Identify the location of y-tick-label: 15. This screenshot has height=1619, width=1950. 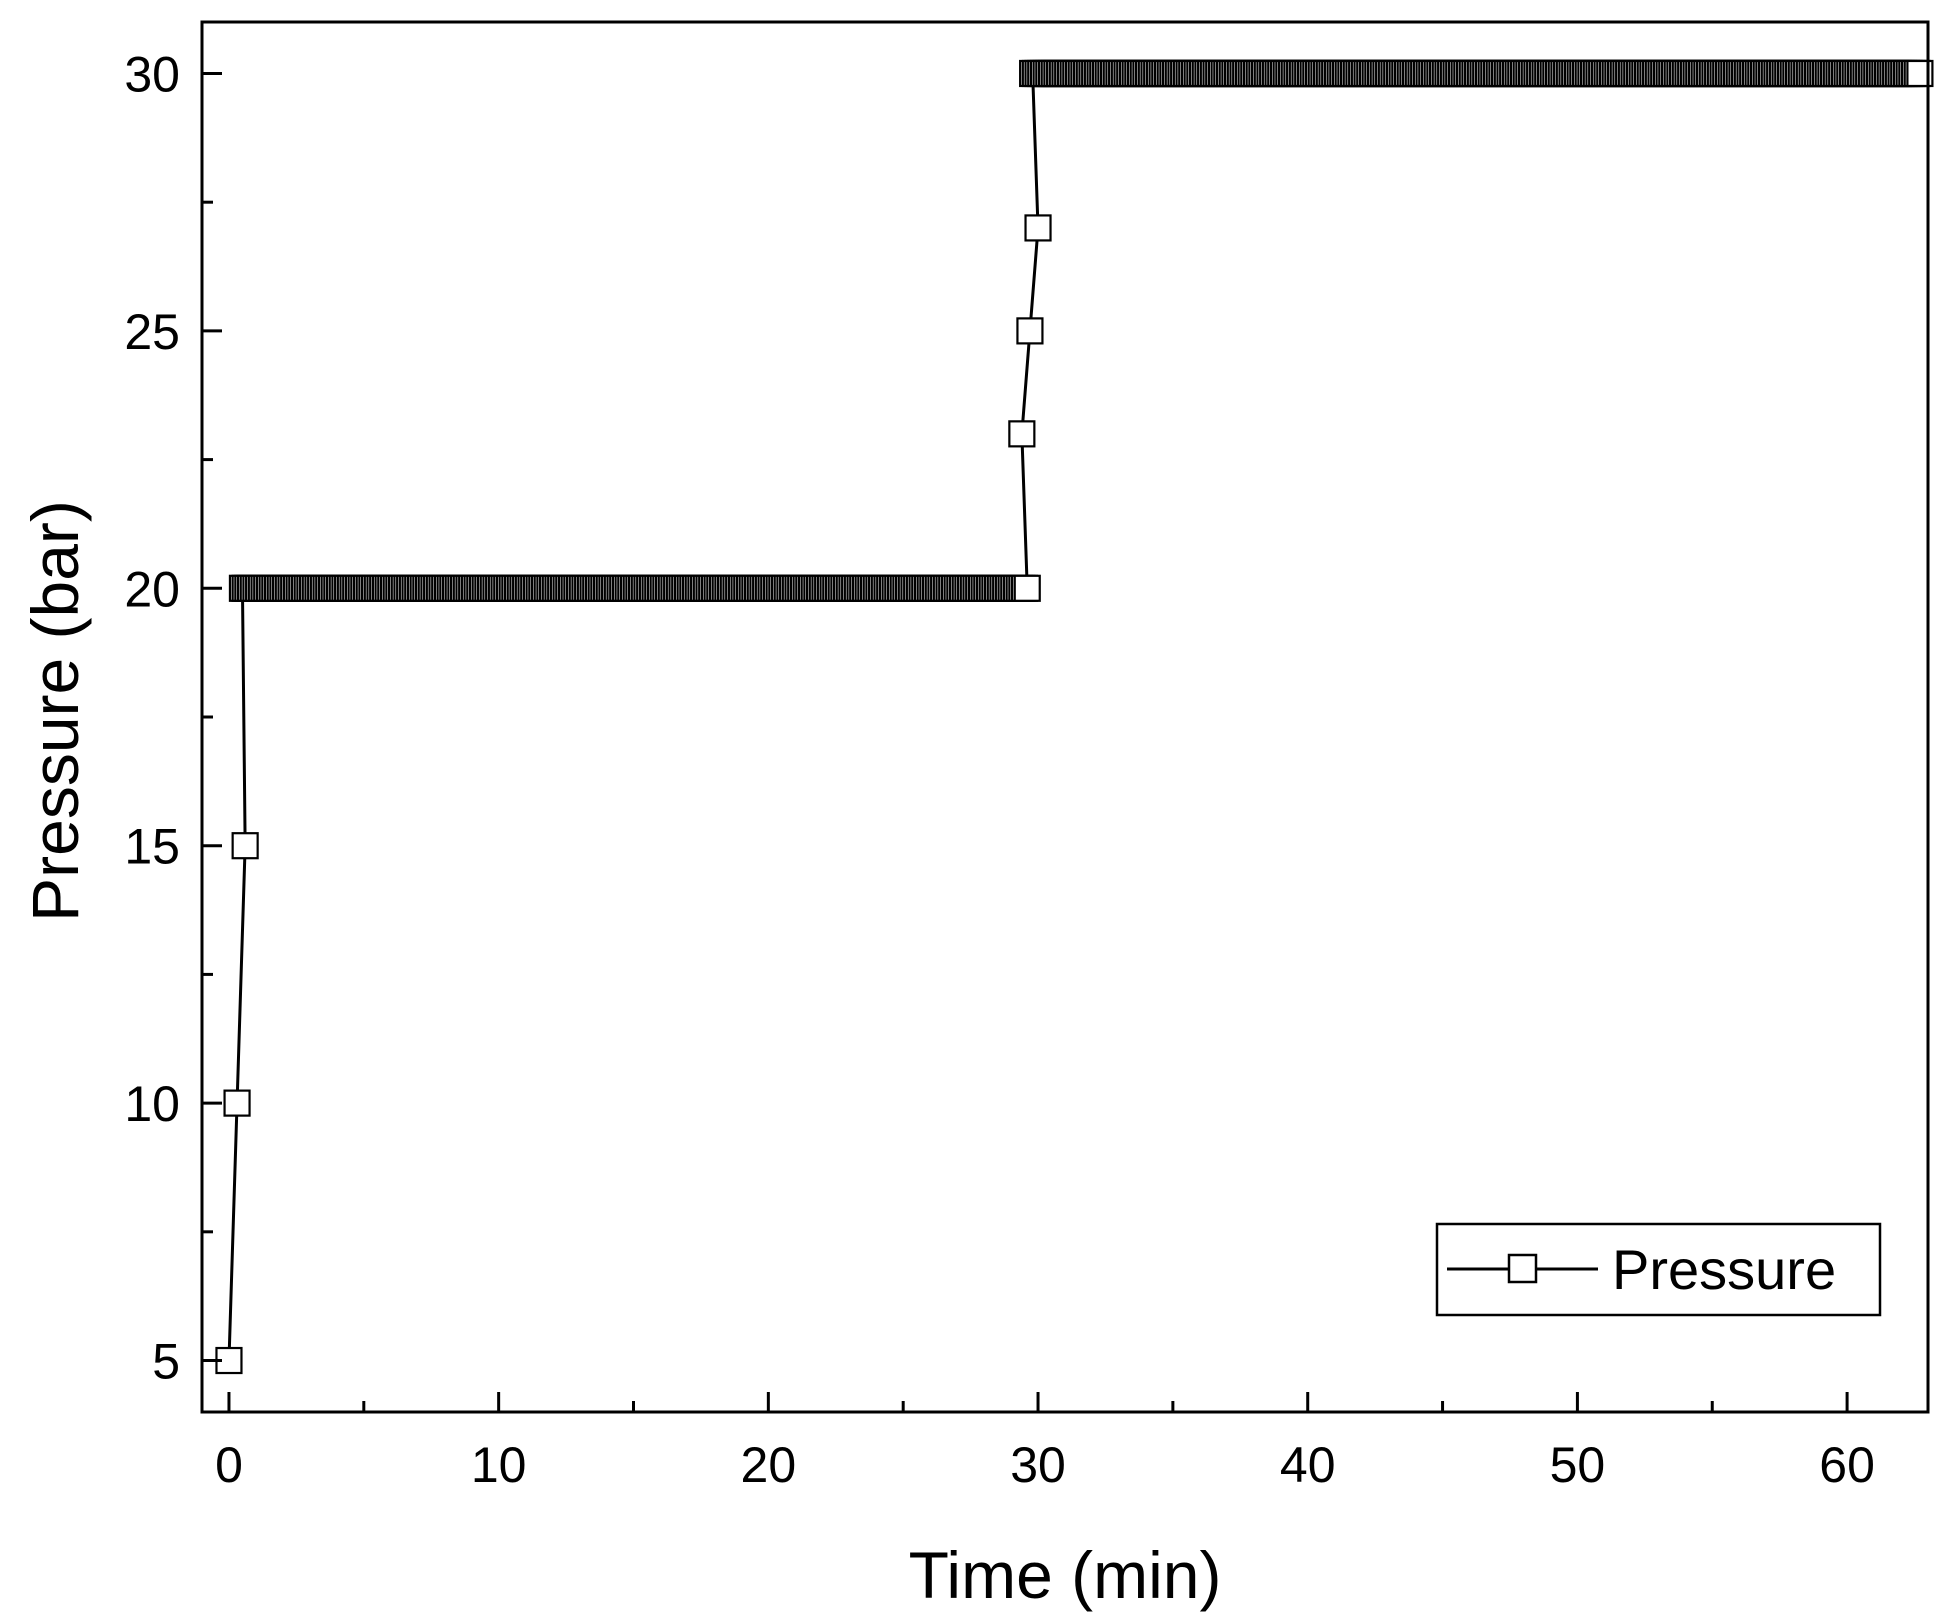
(152, 847).